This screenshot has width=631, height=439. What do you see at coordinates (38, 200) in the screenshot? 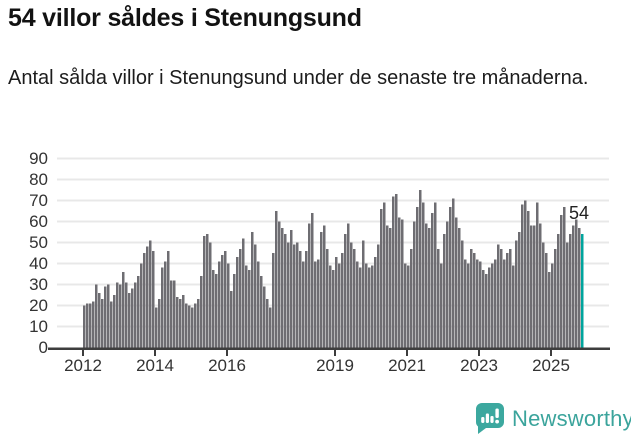
I see `y-tick-label: 70` at bounding box center [38, 200].